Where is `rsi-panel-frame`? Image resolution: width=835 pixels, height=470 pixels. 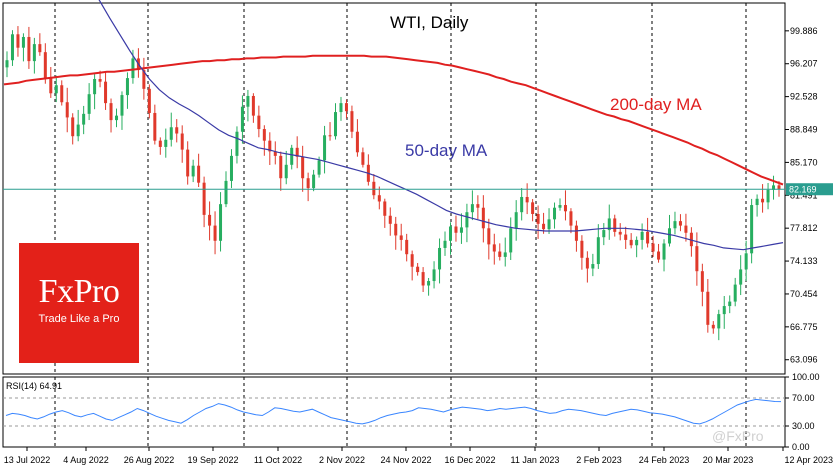
rsi-panel-frame is located at coordinates (394, 412).